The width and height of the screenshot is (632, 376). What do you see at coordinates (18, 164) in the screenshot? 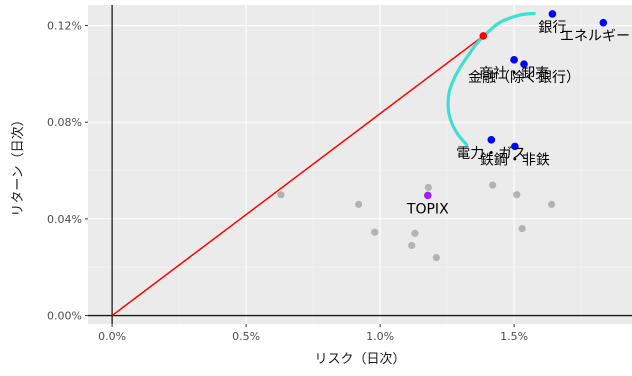
I see `y-axis-title: リターン（日次）` at bounding box center [18, 164].